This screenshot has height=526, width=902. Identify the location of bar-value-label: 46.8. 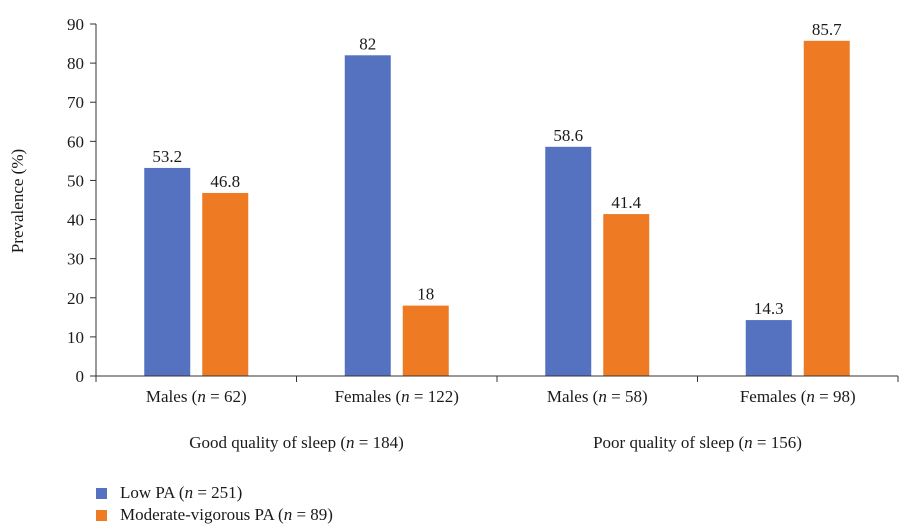
(225, 181).